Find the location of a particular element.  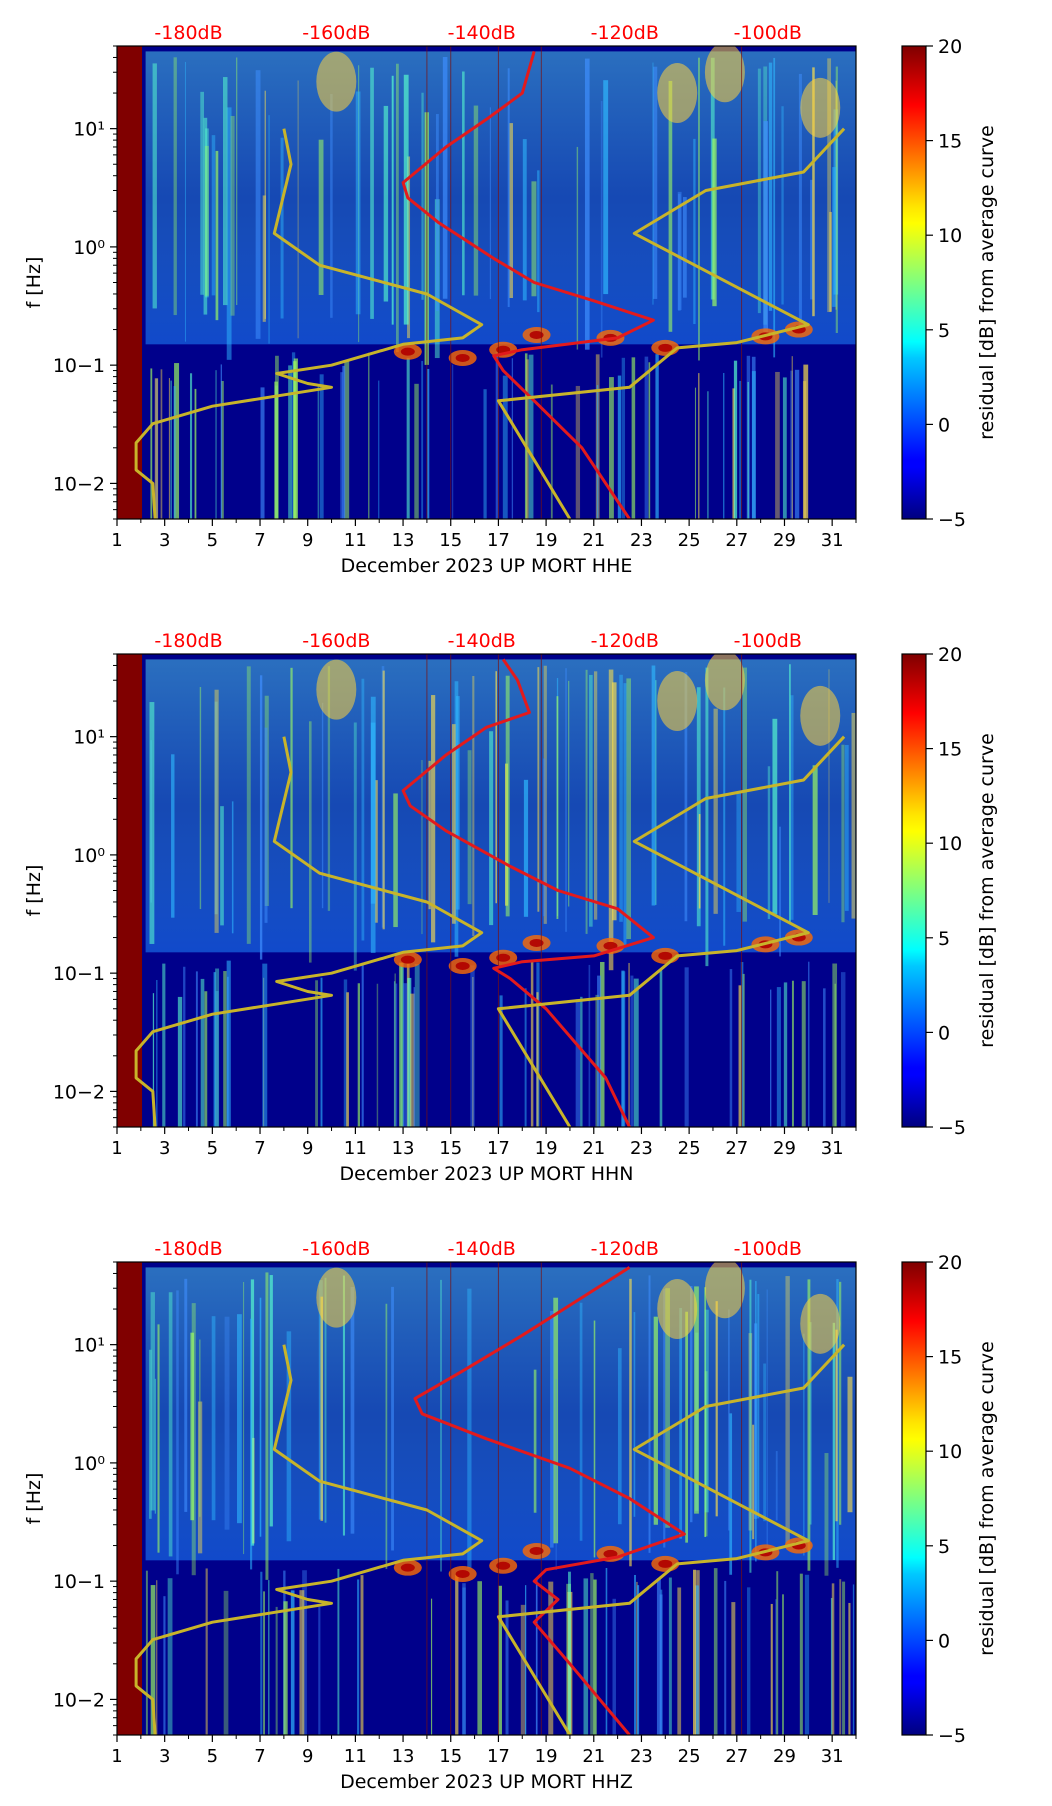

x-tick-label: 15 is located at coordinates (450, 540).